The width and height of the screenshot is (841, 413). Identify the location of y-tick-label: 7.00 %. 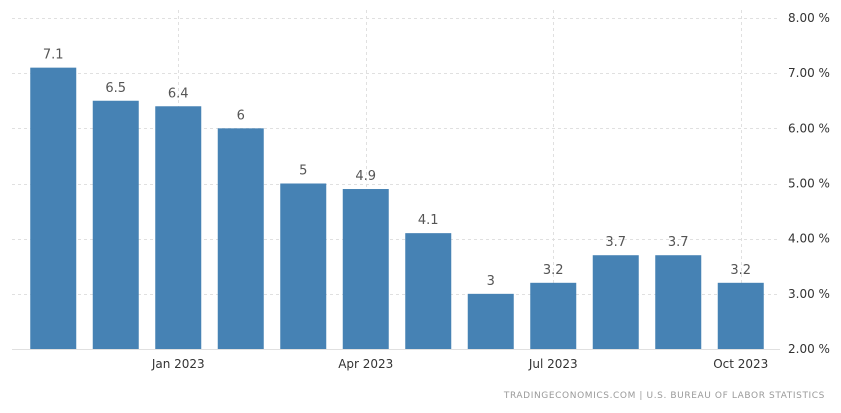
(809, 73).